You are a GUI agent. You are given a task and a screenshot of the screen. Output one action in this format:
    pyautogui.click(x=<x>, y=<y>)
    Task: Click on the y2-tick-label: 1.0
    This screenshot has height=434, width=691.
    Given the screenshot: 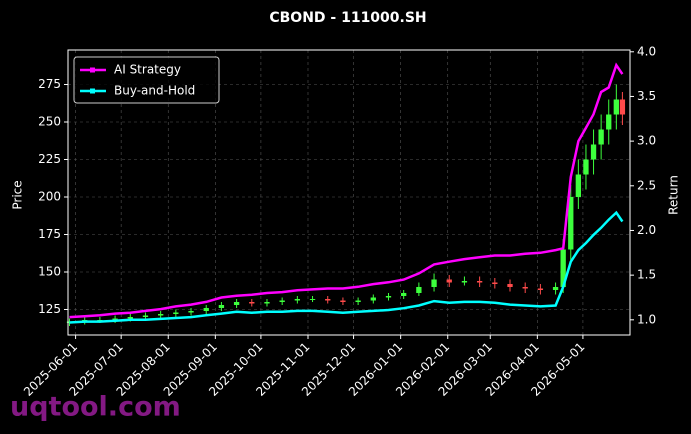 What is the action you would take?
    pyautogui.click(x=646, y=319)
    